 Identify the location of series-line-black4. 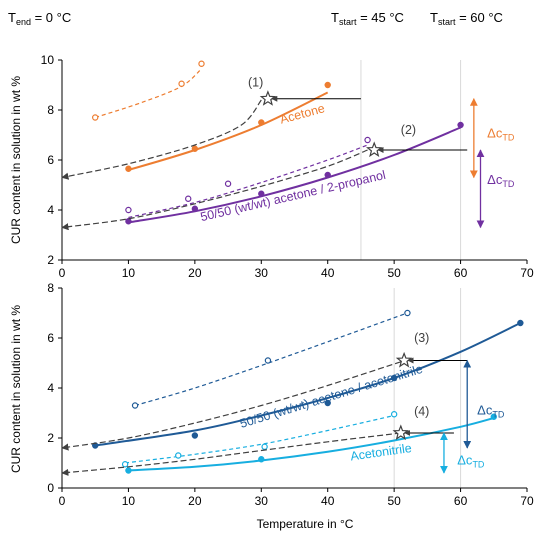
(231, 454).